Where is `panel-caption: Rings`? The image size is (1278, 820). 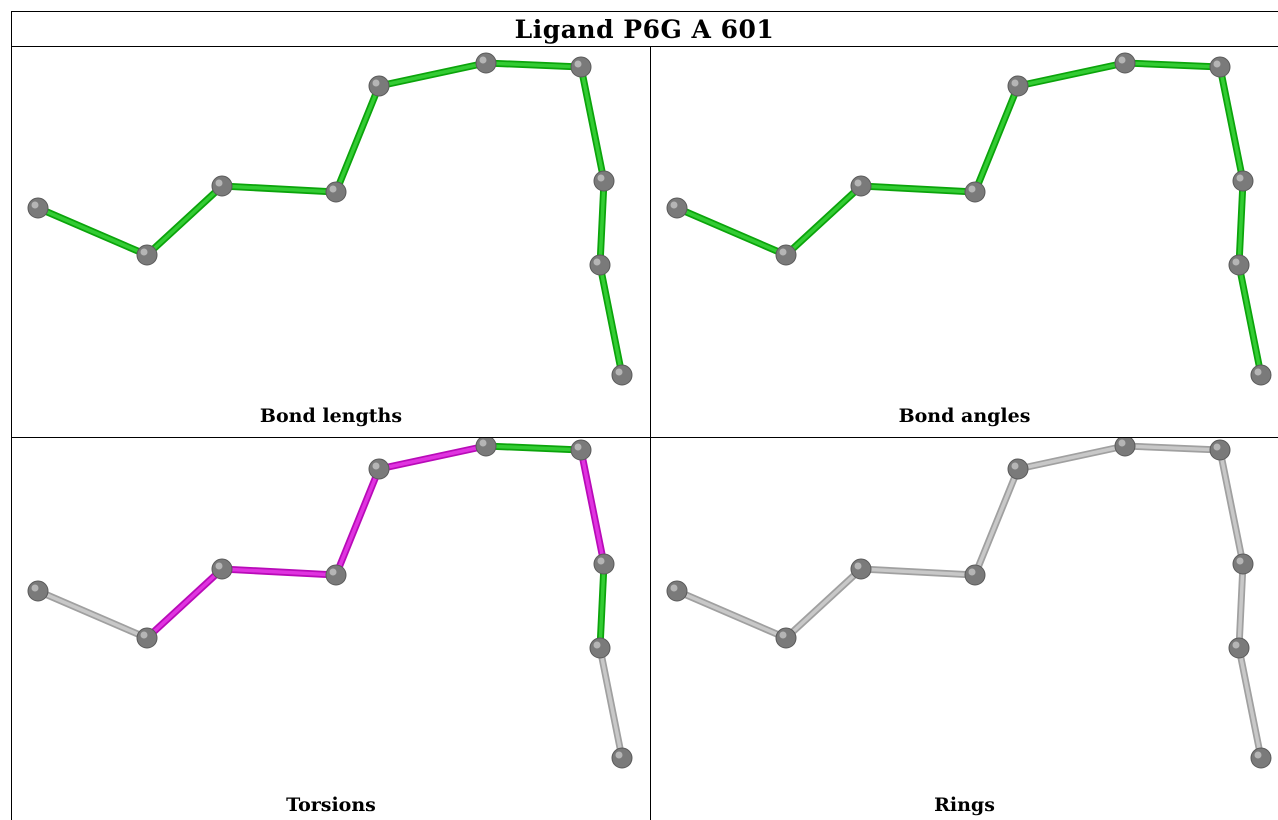 panel-caption: Rings is located at coordinates (964, 805).